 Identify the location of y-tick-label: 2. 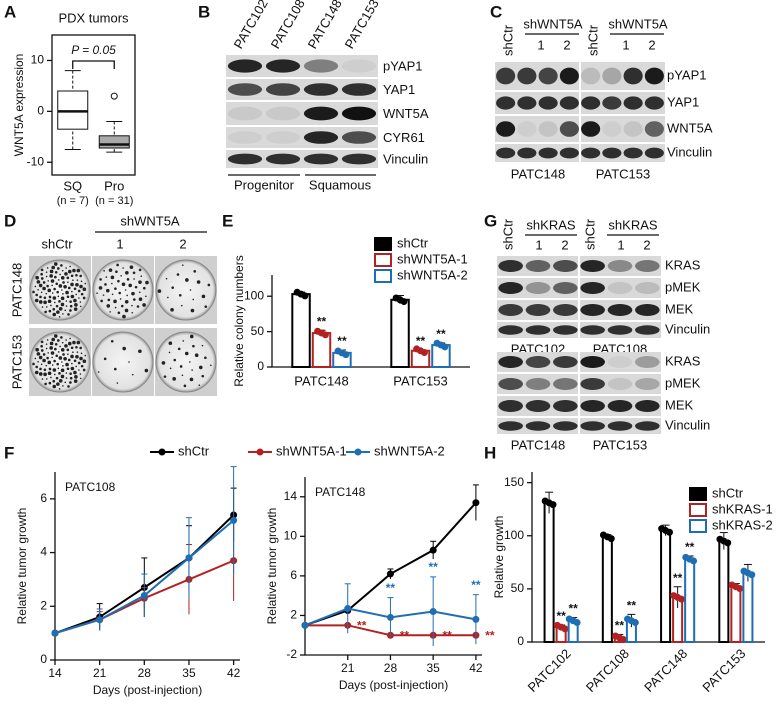
(43, 605).